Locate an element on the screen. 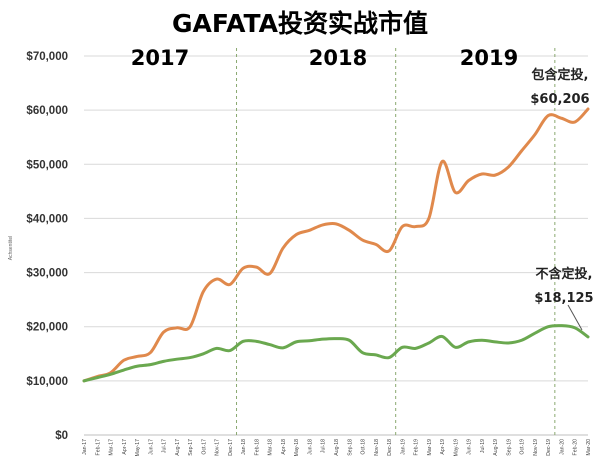 Image resolution: width=600 pixels, height=462 pixels. x-tick-label: Apr-19 is located at coordinates (443, 447).